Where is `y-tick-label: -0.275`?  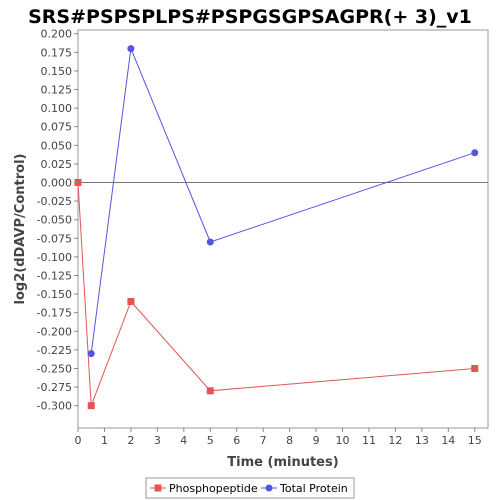
y-tick-label: -0.275 is located at coordinates (54, 387).